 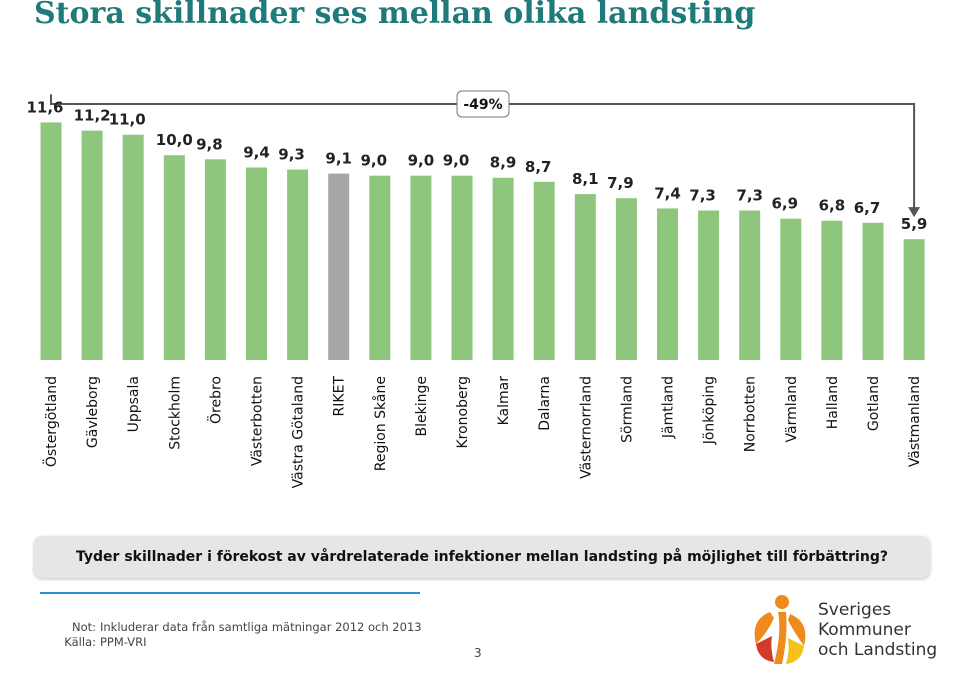 What do you see at coordinates (51, 421) in the screenshot?
I see `category-label: Östergötland` at bounding box center [51, 421].